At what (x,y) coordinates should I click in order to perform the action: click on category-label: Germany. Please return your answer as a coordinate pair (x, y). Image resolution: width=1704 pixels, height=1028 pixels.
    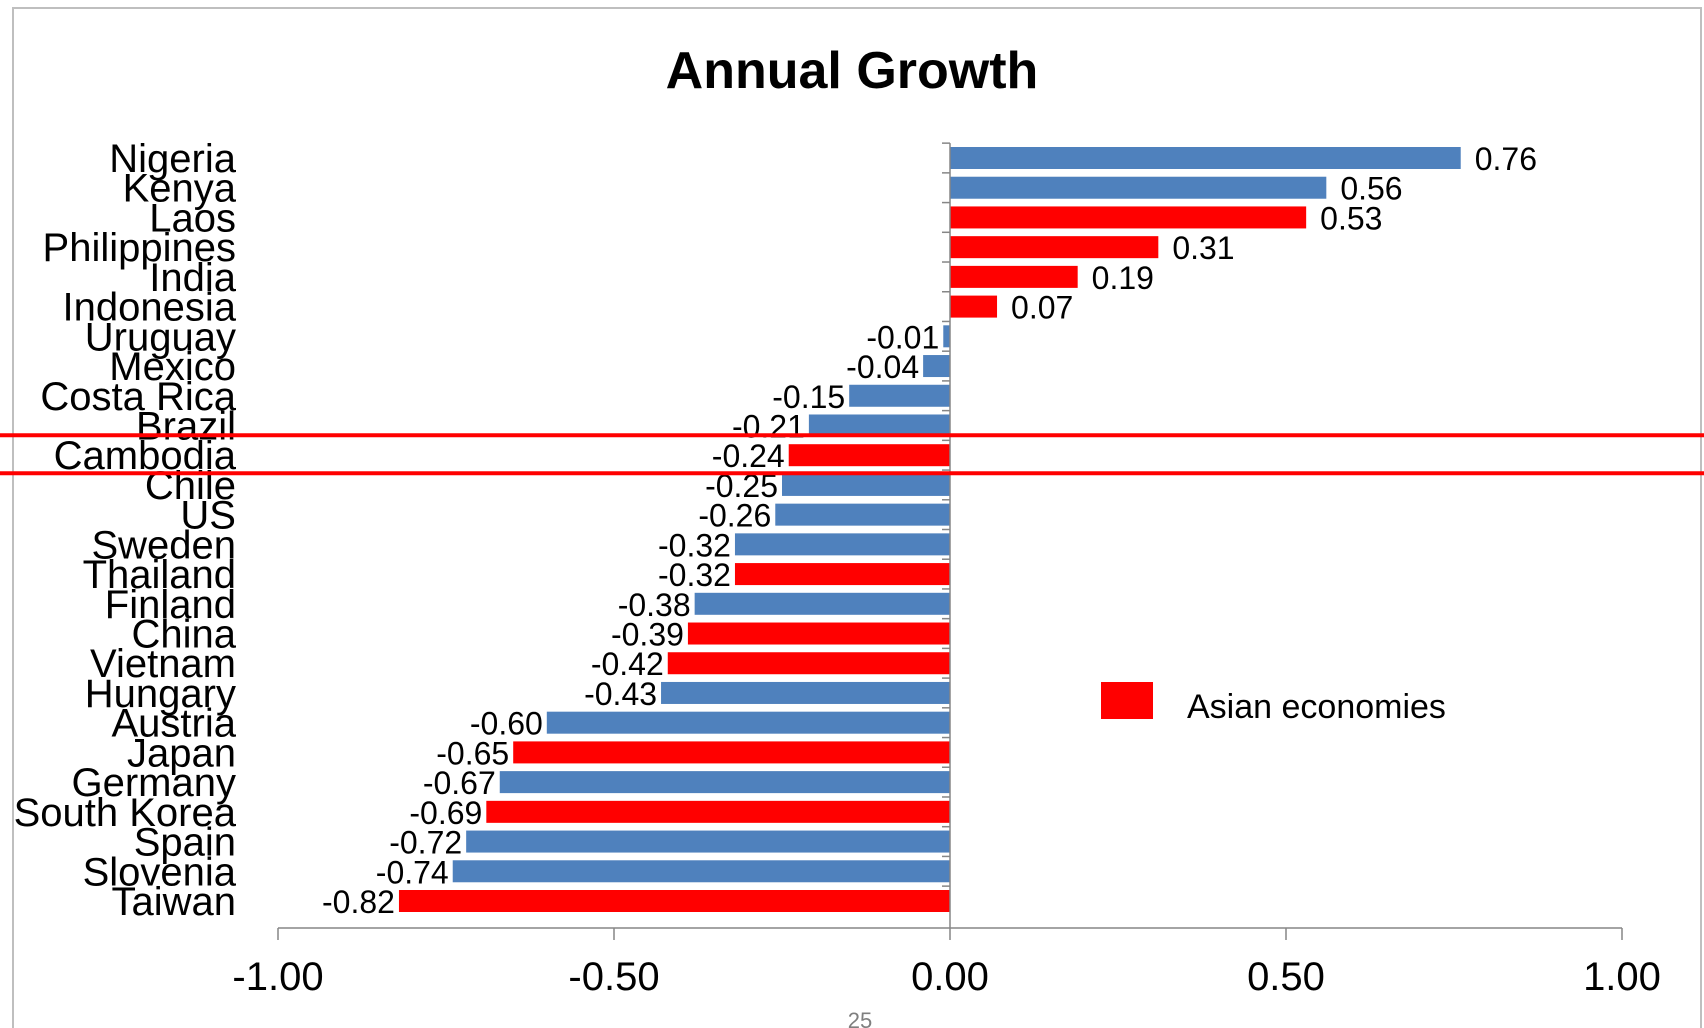
    Looking at the image, I should click on (154, 783).